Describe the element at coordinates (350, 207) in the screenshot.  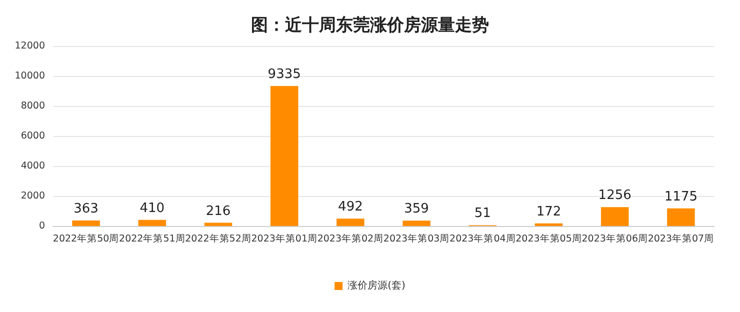
I see `data-label: 492` at that location.